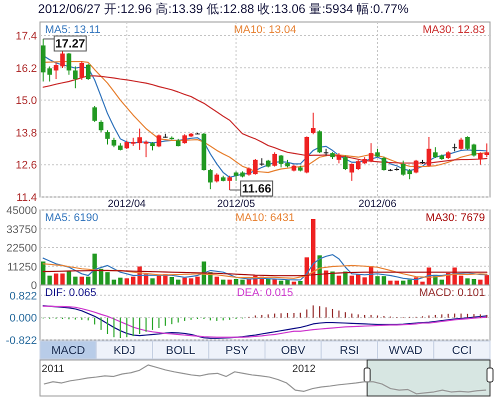 The image size is (495, 398). What do you see at coordinates (125, 351) in the screenshot?
I see `text: KDJ` at bounding box center [125, 351].